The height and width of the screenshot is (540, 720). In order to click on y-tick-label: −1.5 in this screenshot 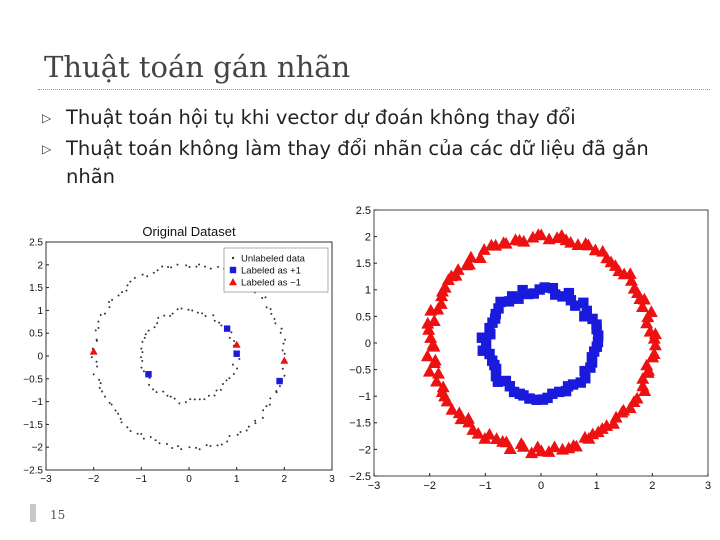, I will do `click(360, 424)`.